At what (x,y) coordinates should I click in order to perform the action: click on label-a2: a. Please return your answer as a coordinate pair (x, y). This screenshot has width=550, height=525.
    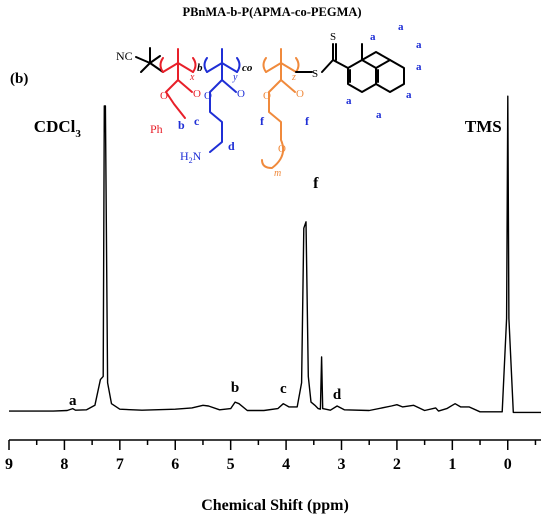
    Looking at the image, I should click on (401, 27).